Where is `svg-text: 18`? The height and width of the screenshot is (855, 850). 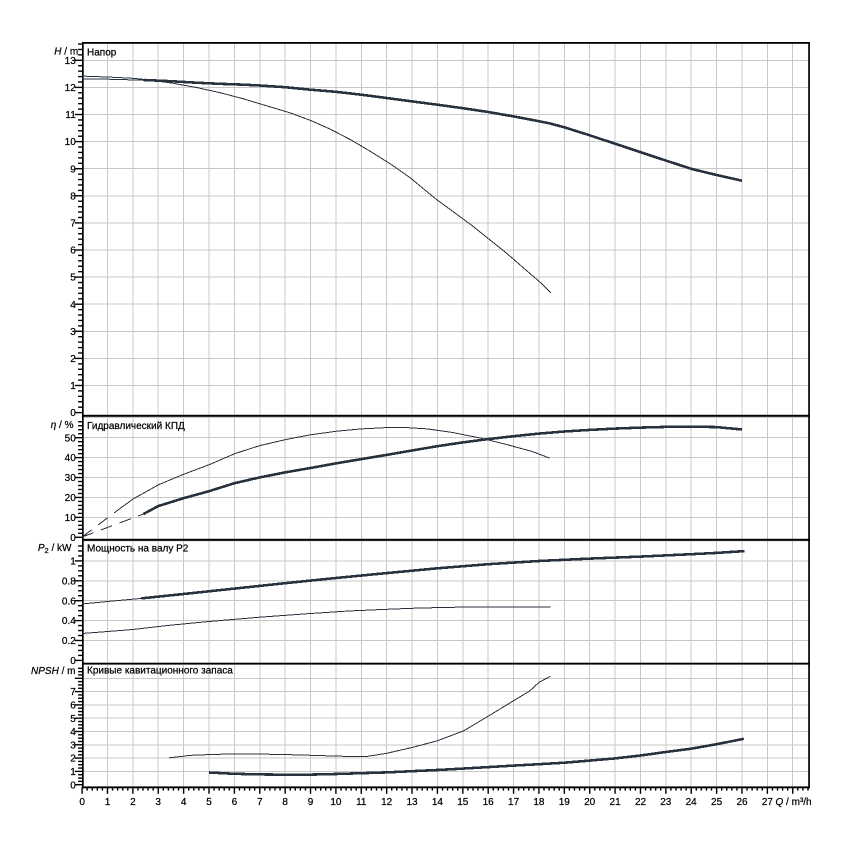
svg-text: 18 is located at coordinates (539, 802).